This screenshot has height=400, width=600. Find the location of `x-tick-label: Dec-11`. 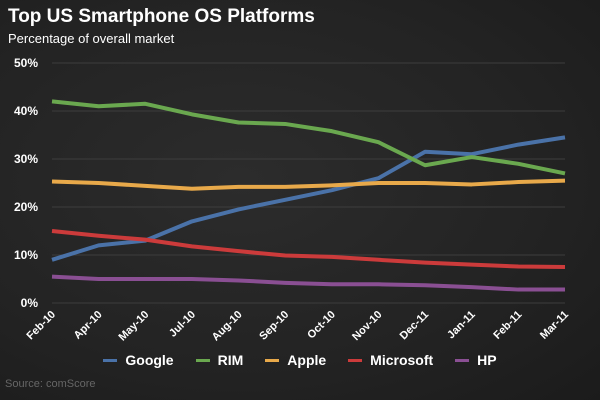

x-tick-label: Dec-11 is located at coordinates (415, 326).